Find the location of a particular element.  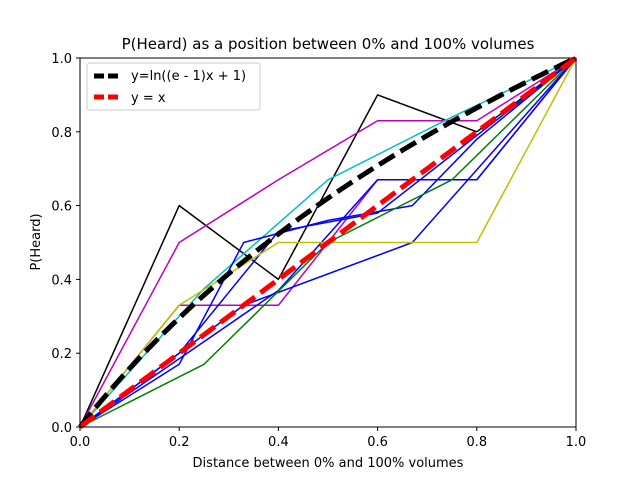

y-axis: 0.0 0.2 0.4 0.6 0.8 1.0 is located at coordinates (65, 244).